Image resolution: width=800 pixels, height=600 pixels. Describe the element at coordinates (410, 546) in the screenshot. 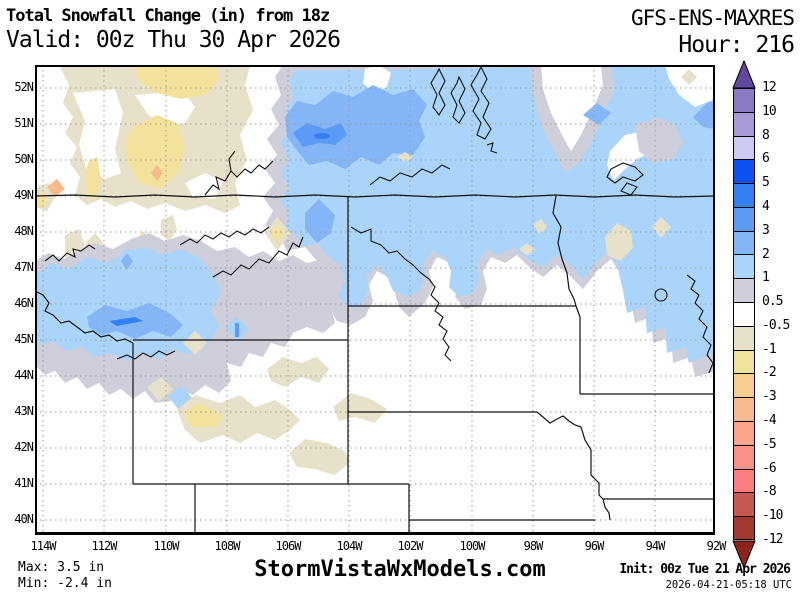

I see `lon-tick-102W: 102W` at that location.